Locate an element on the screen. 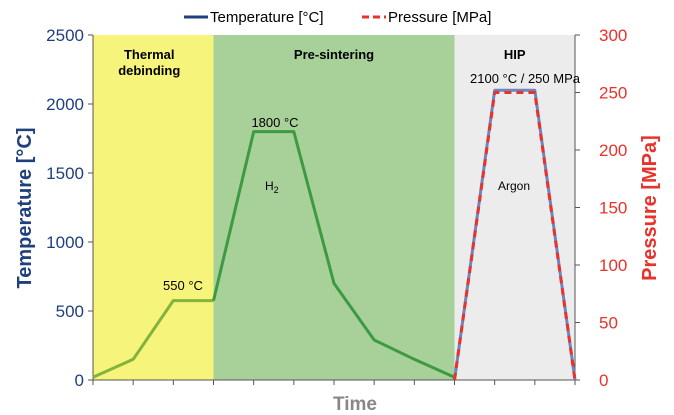  annotation-argon: Argon is located at coordinates (514, 186).